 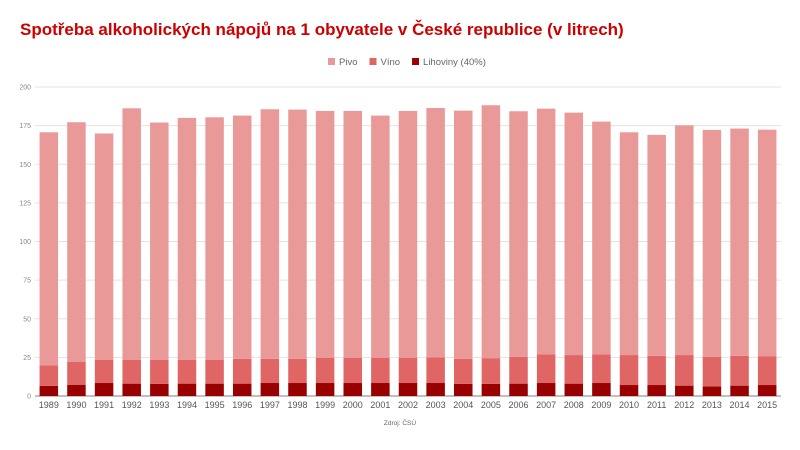 What do you see at coordinates (27, 281) in the screenshot?
I see `y-tick-label: 75` at bounding box center [27, 281].